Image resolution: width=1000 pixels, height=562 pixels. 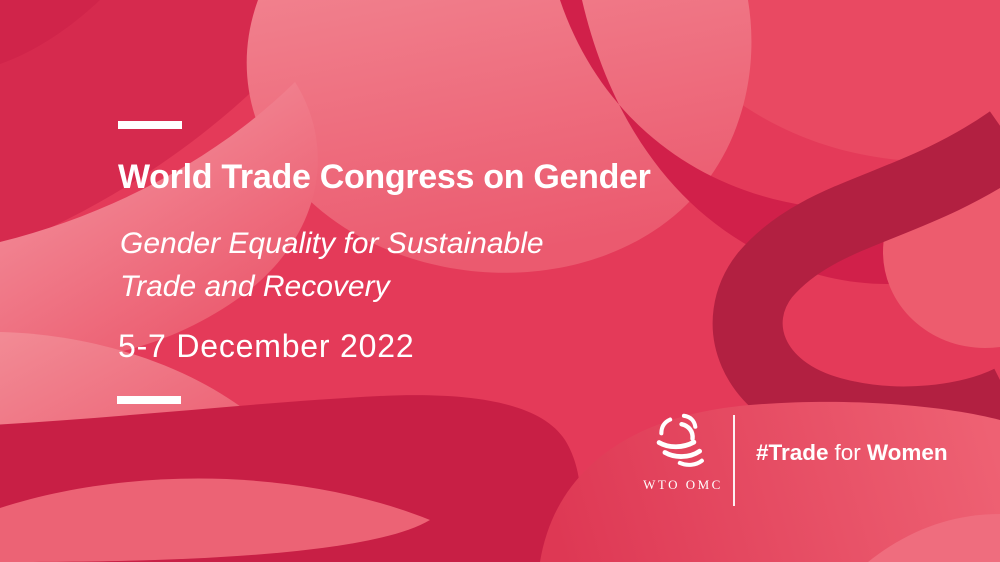 I want to click on decorative-dash-top, so click(x=150, y=125).